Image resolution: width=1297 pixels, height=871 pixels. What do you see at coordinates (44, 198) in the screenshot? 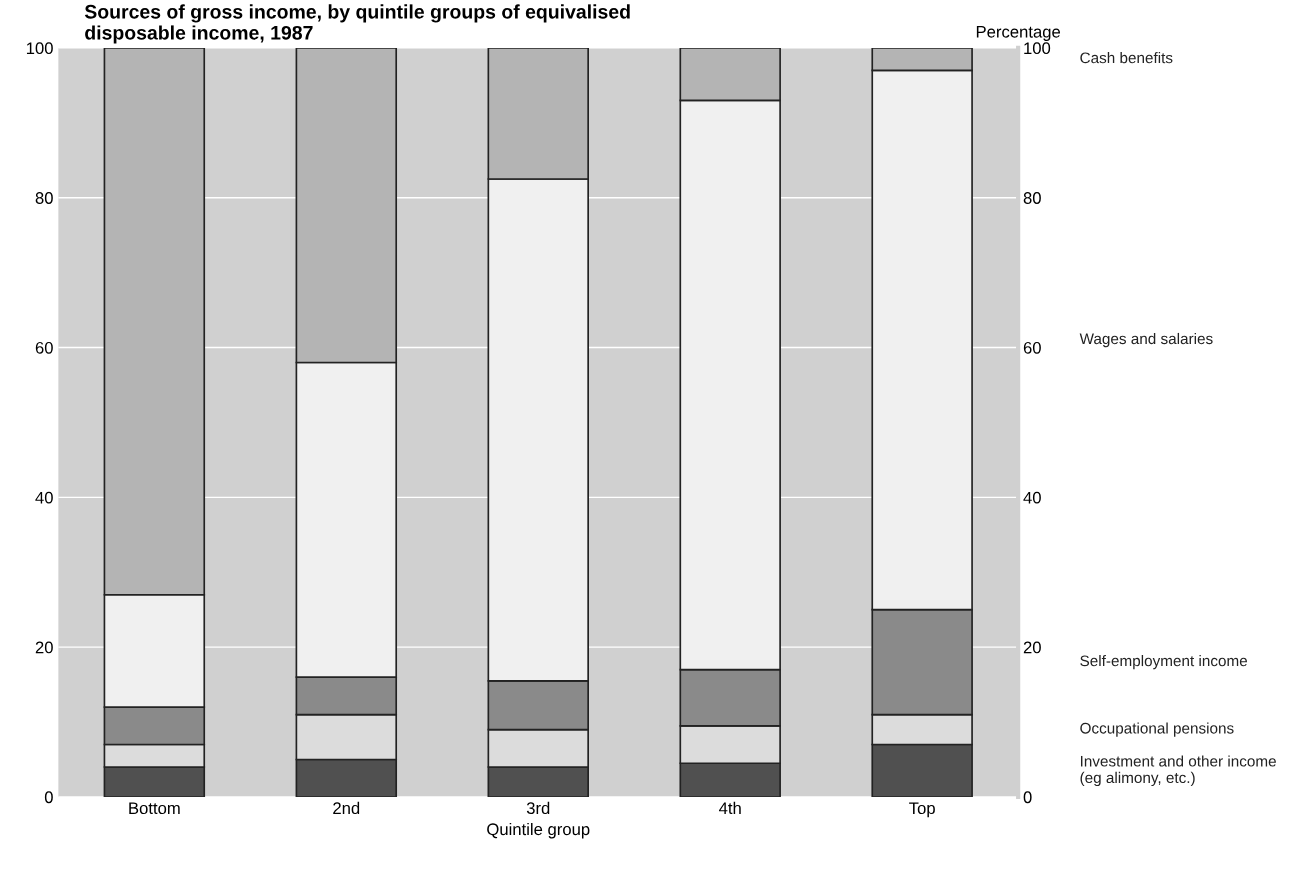
I see `y-tick-label: 80` at bounding box center [44, 198].